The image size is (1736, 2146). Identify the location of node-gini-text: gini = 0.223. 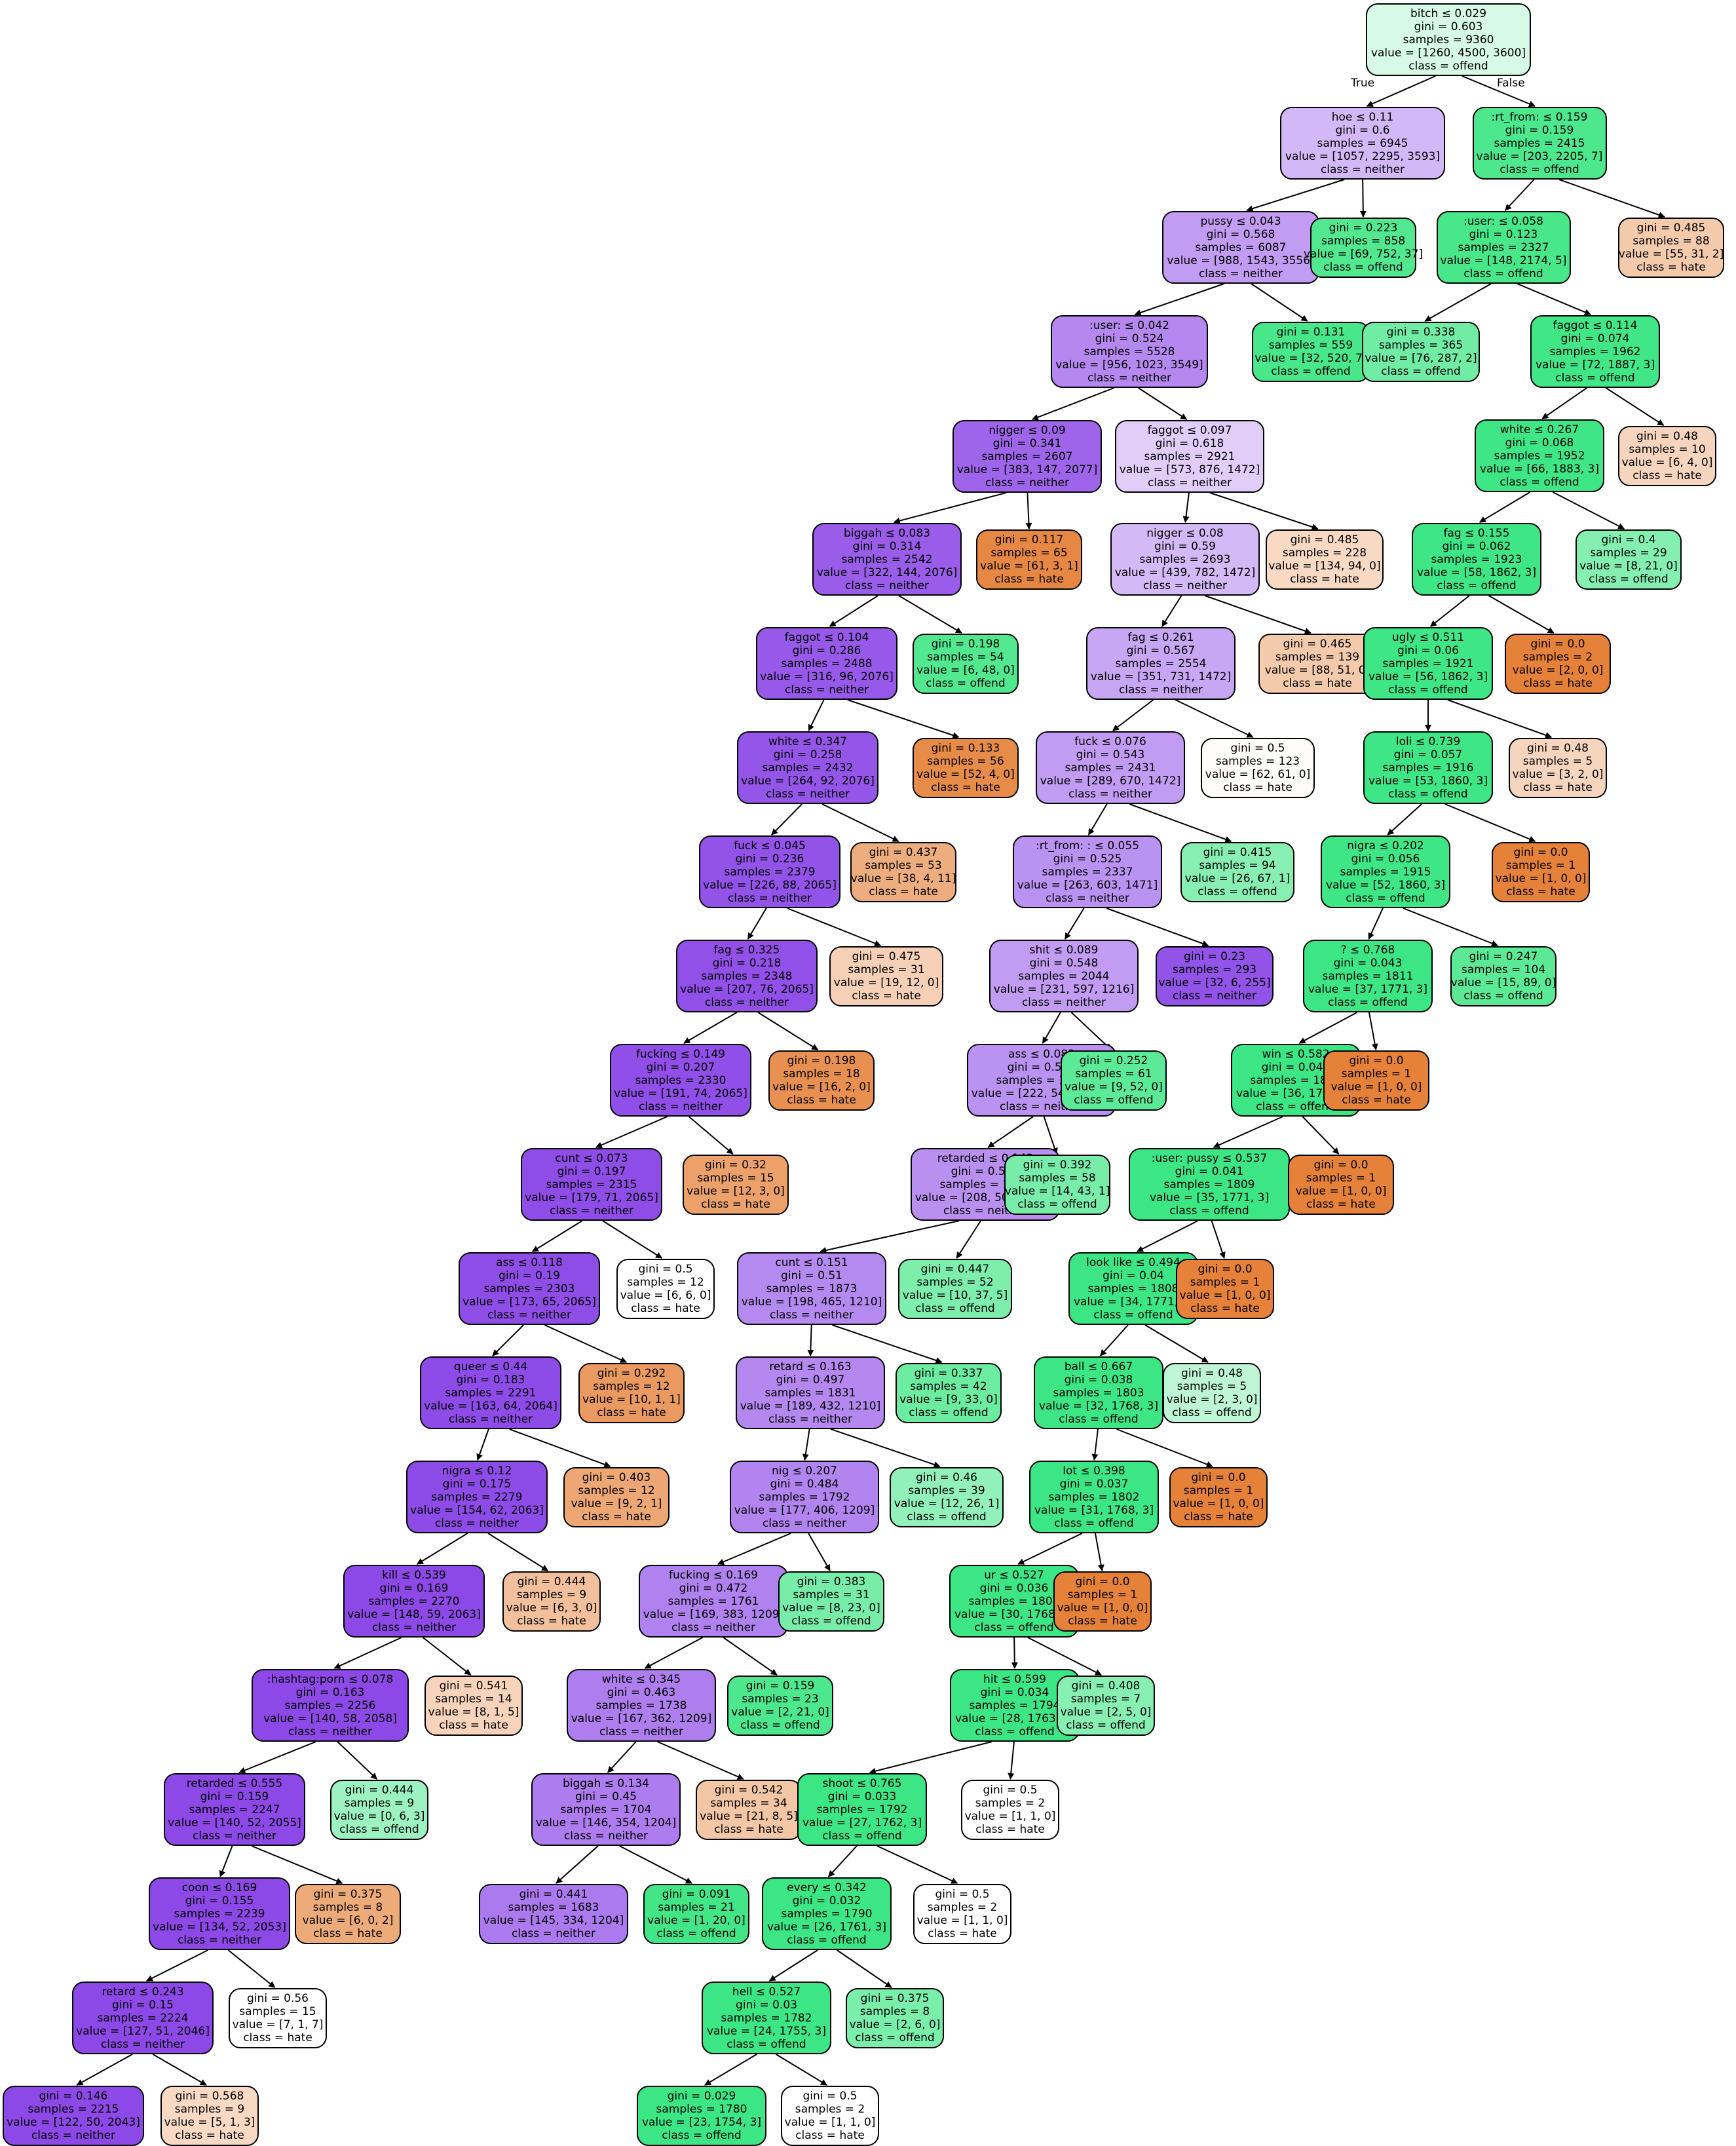
(1363, 228).